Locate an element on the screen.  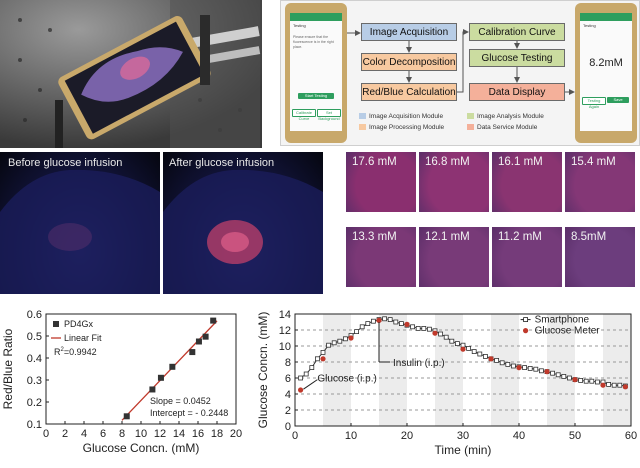
color-tile-label: 16.8 mM is located at coordinates (447, 162).